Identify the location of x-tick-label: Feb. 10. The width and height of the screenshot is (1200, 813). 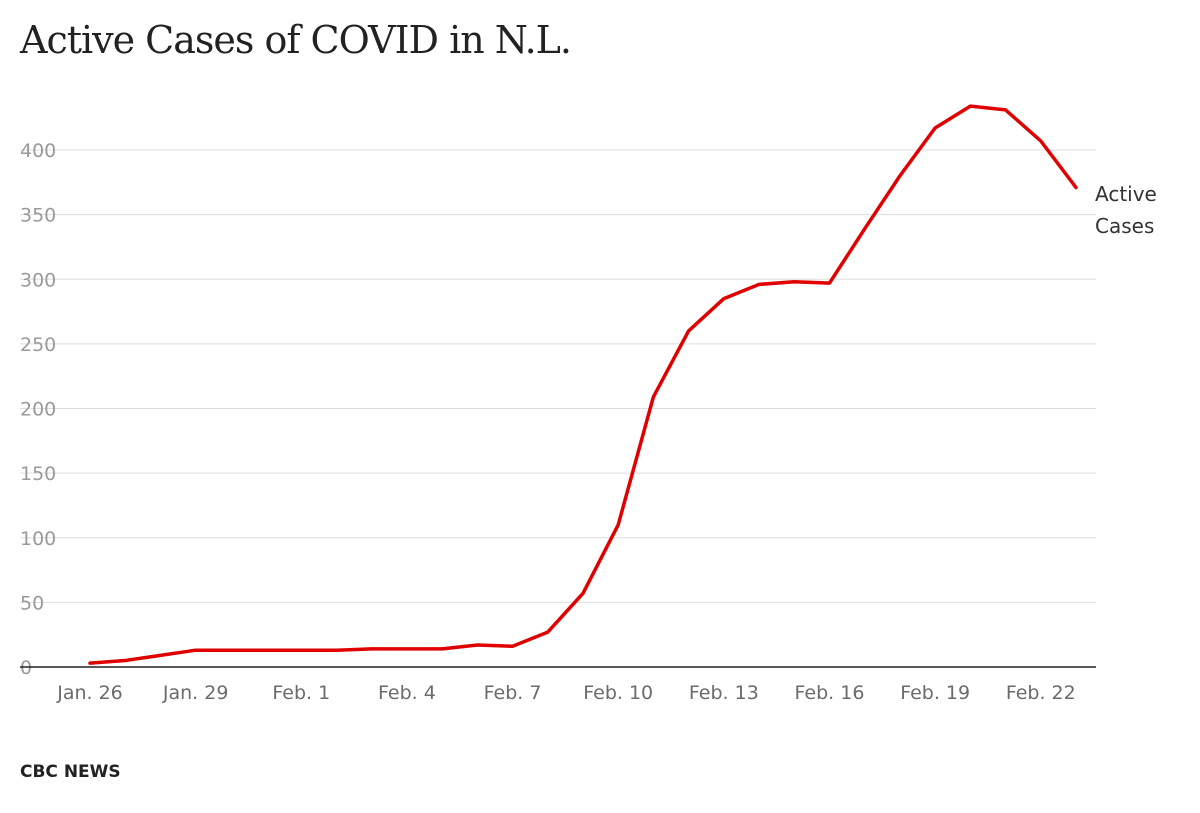
(618, 693).